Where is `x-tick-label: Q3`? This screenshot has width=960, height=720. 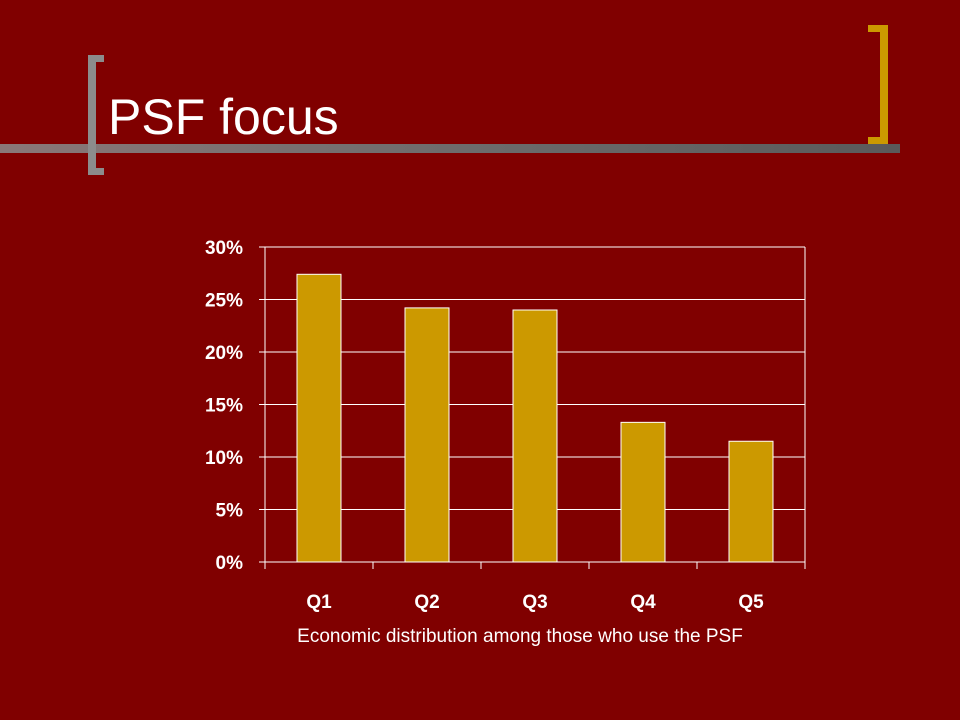 x-tick-label: Q3 is located at coordinates (534, 602).